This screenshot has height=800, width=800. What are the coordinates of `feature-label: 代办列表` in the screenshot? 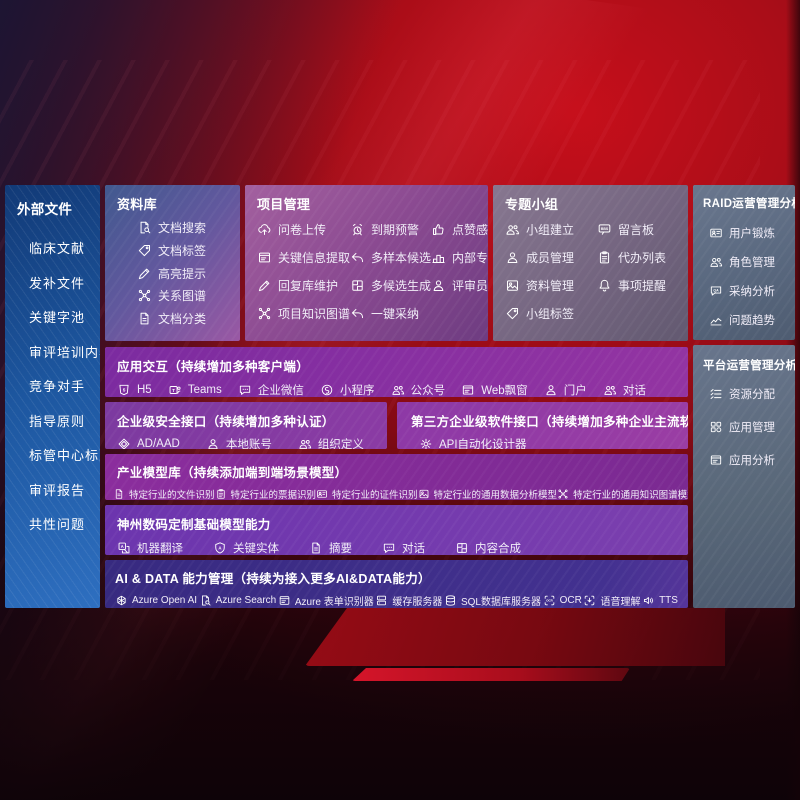 It's located at (641, 257).